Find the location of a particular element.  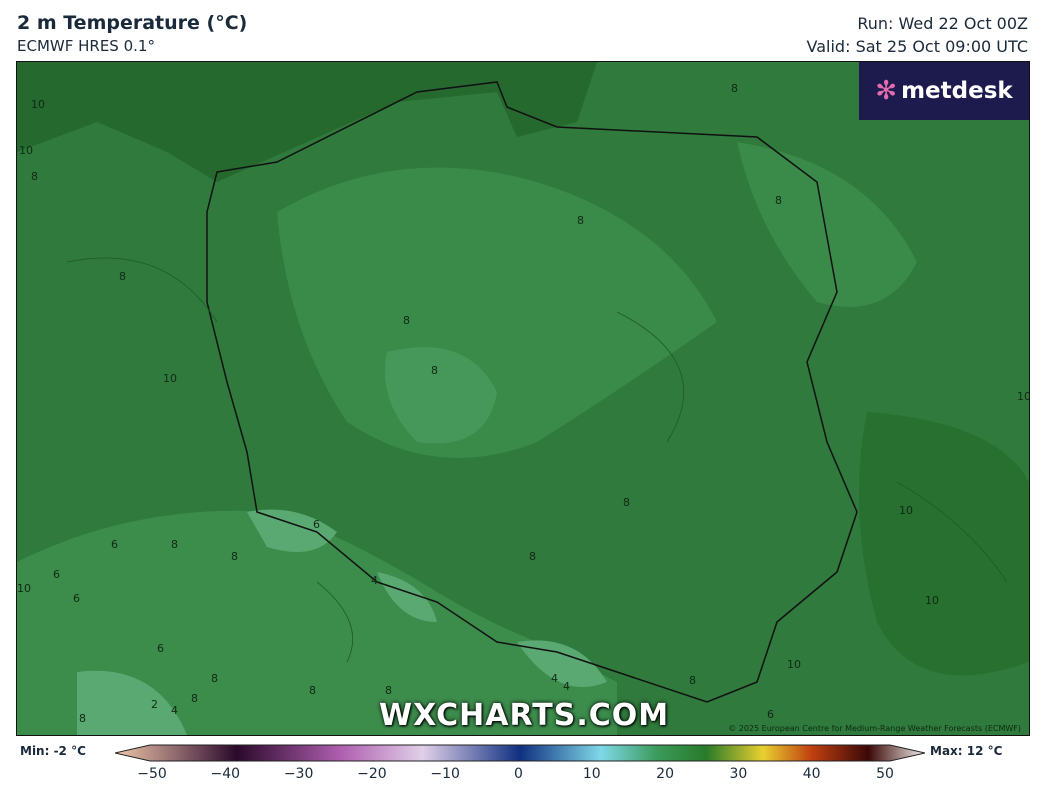

colorbar-tick-label: 30 is located at coordinates (738, 774).